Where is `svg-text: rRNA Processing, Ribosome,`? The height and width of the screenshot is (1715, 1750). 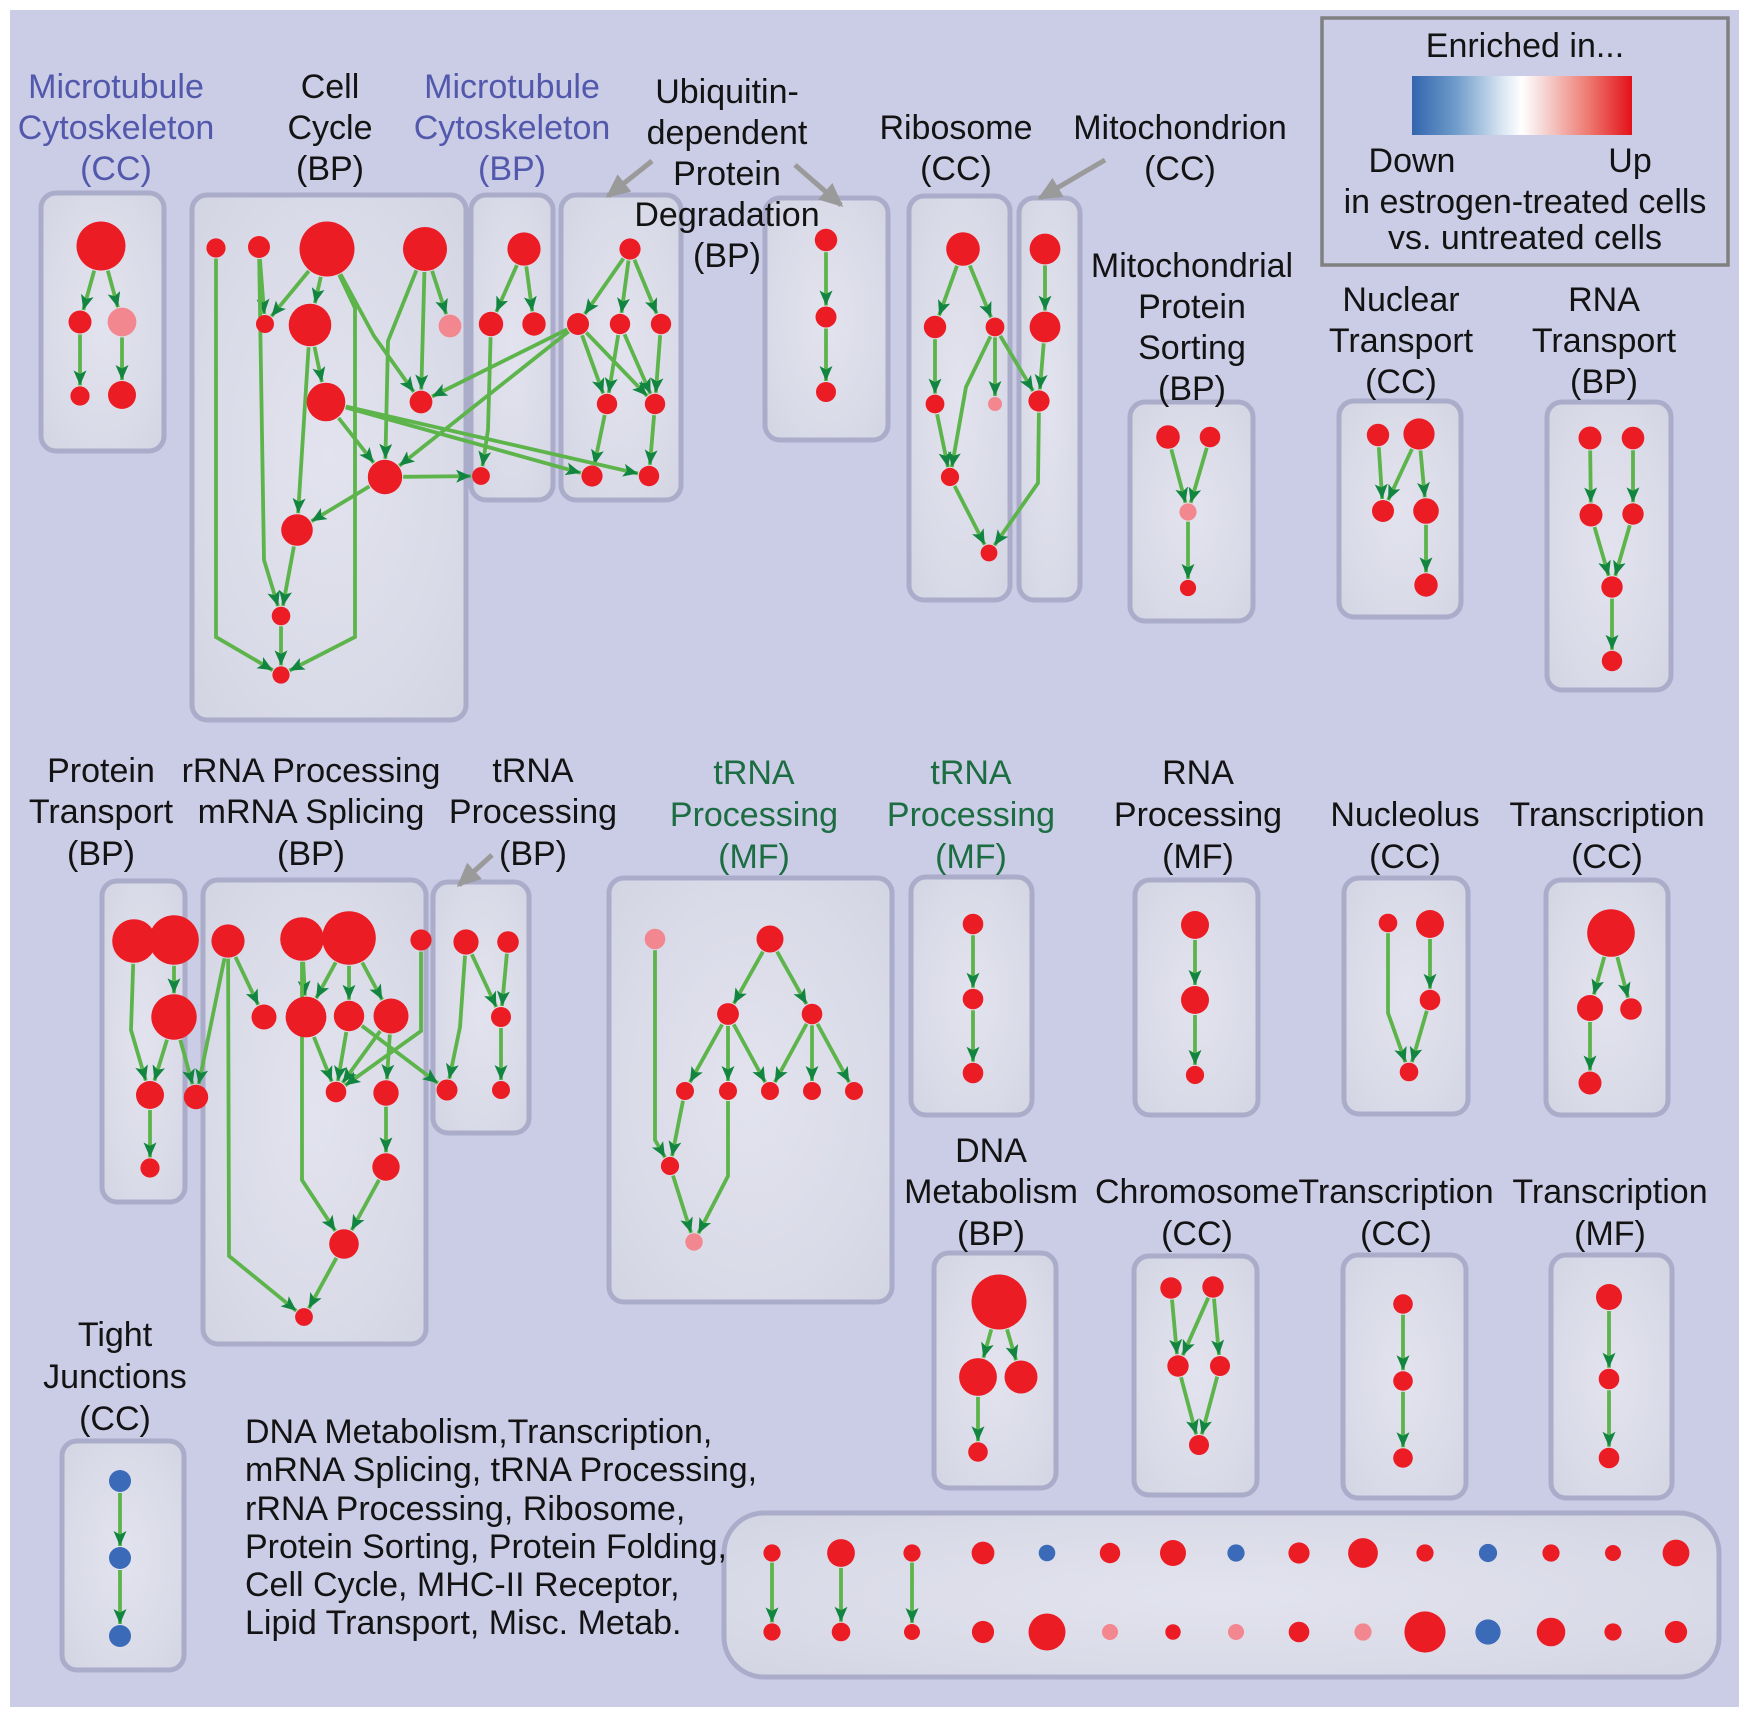 svg-text: rRNA Processing, Ribosome, is located at coordinates (465, 1509).